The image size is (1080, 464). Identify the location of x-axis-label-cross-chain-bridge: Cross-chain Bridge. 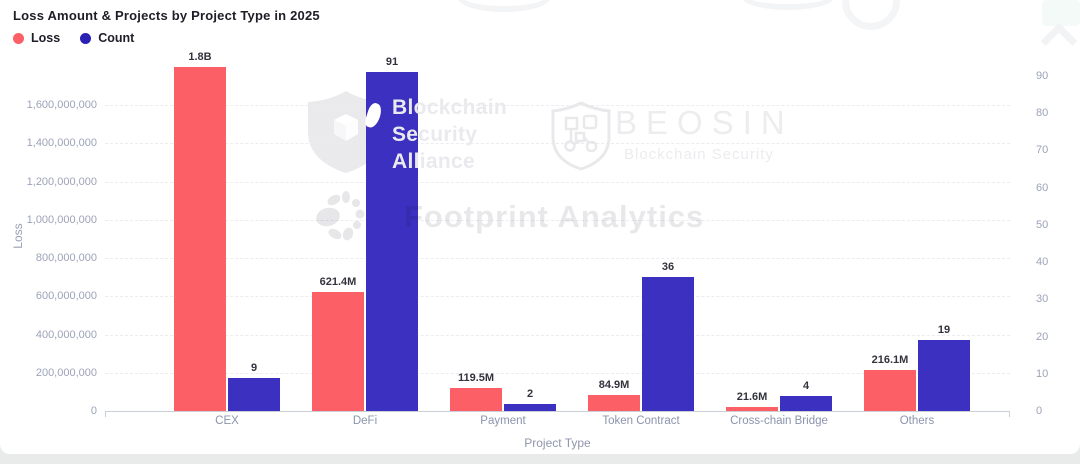
(779, 421).